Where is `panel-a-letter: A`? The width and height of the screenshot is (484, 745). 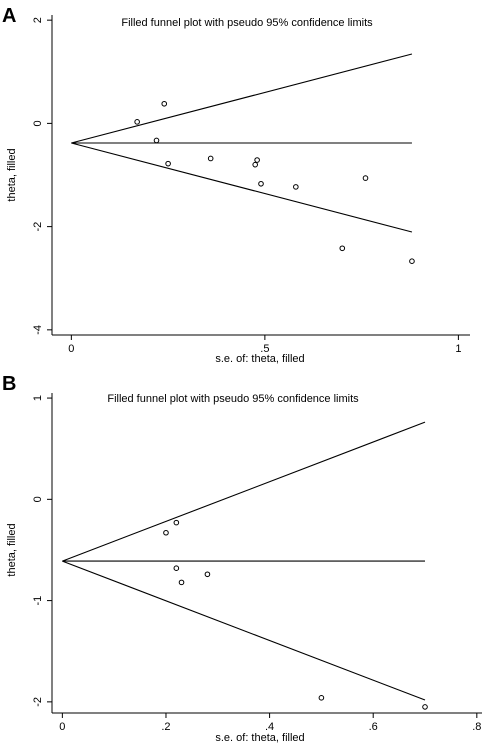 panel-a-letter: A is located at coordinates (9, 16).